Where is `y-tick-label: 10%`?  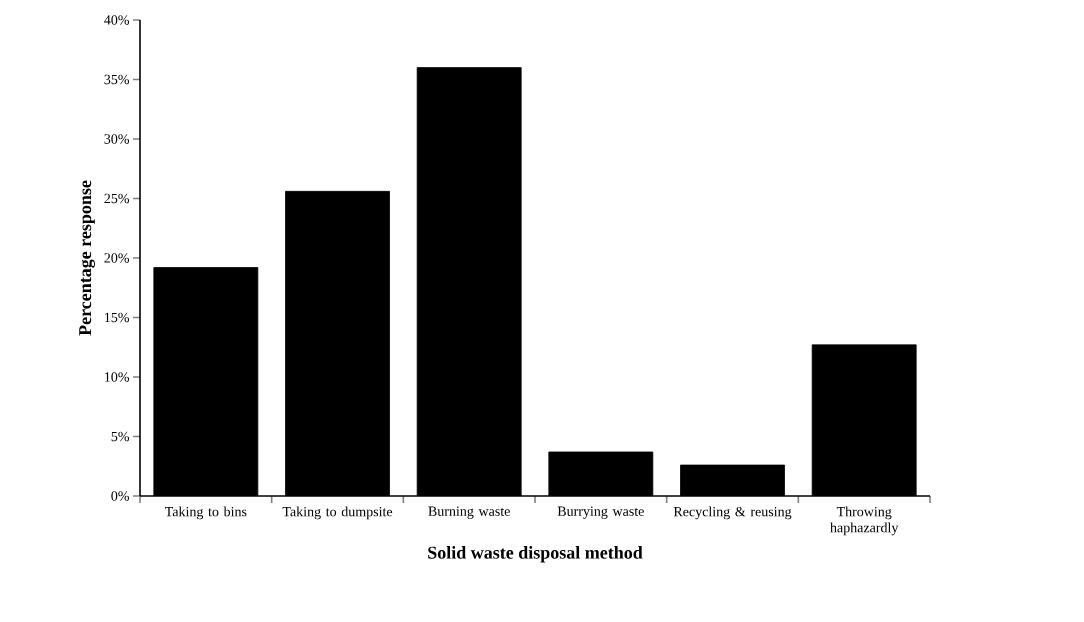
y-tick-label: 10% is located at coordinates (117, 377).